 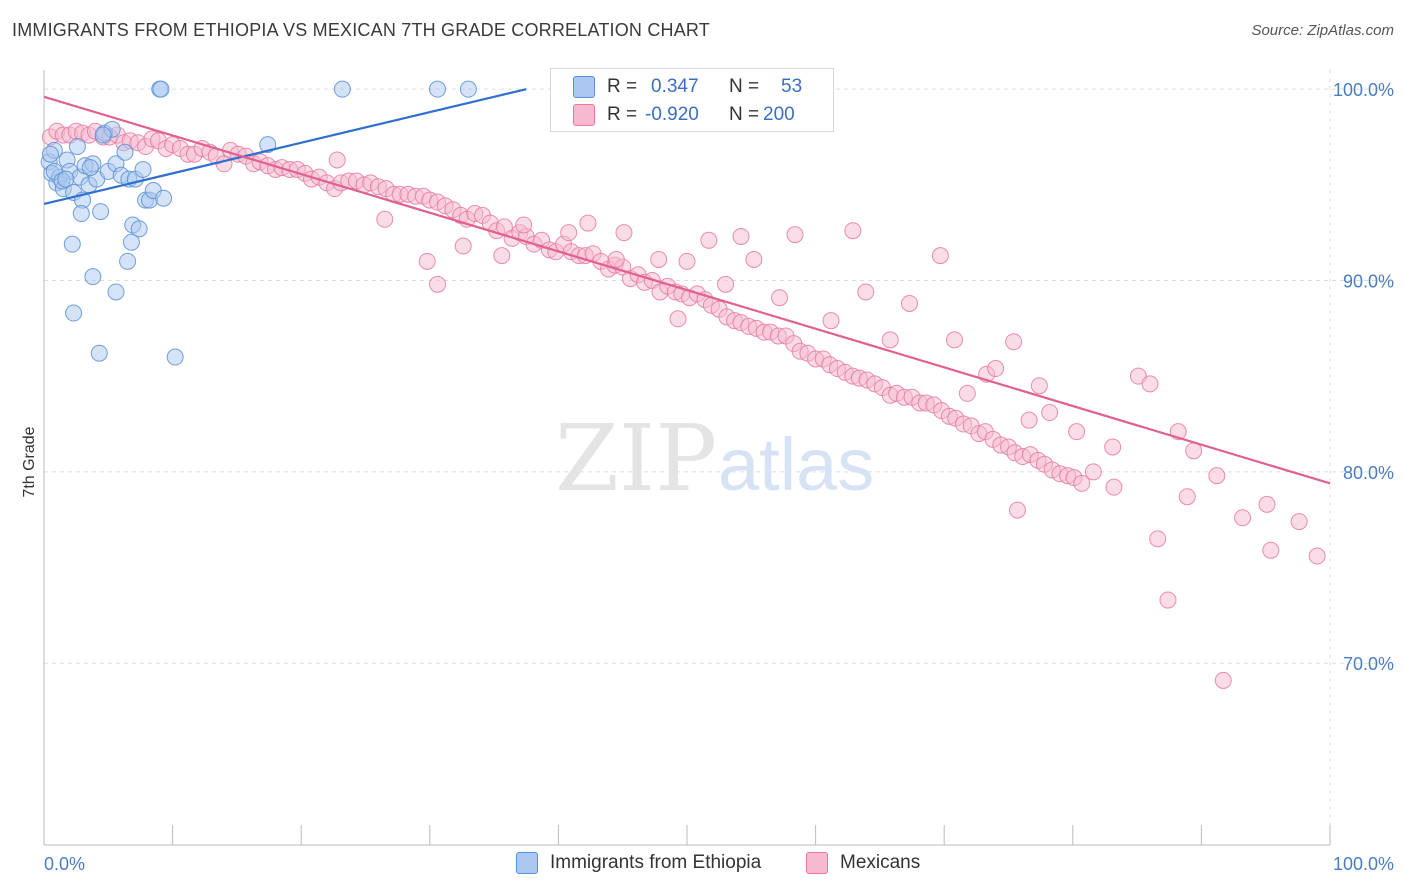 I want to click on stats-r-value: -0.920, so click(x=672, y=114).